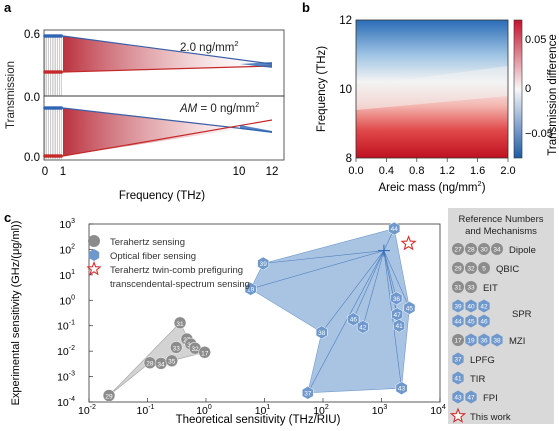  I want to click on optical-fiber-point-label: 41, so click(399, 326).